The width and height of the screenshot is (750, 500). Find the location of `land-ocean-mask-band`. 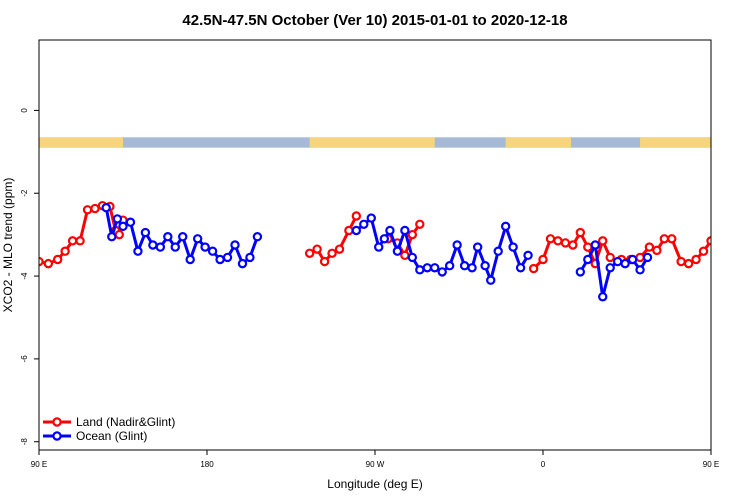

land-ocean-mask-band is located at coordinates (375, 142).